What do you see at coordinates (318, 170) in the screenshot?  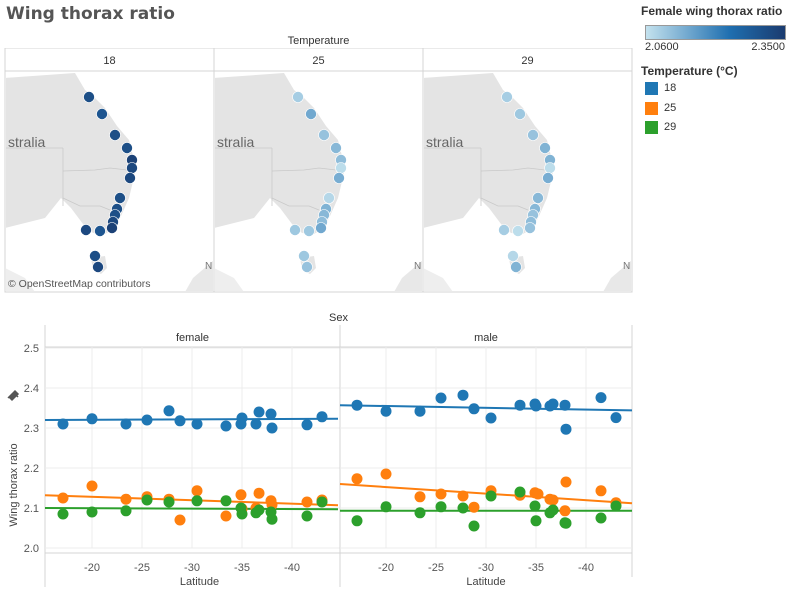 I see `map-panel-25: 25 stralia N` at bounding box center [318, 170].